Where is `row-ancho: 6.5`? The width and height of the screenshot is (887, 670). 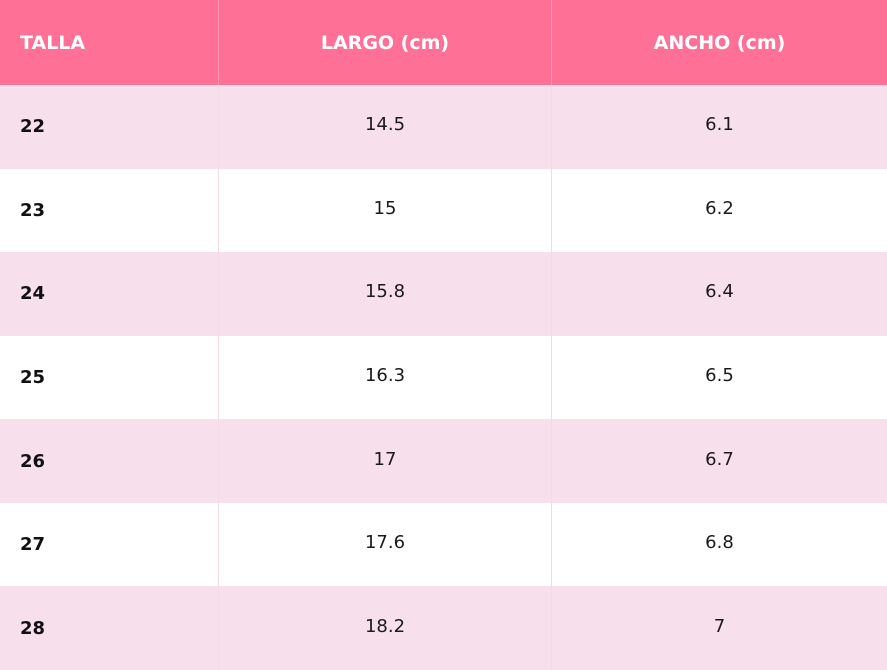 row-ancho: 6.5 is located at coordinates (719, 377).